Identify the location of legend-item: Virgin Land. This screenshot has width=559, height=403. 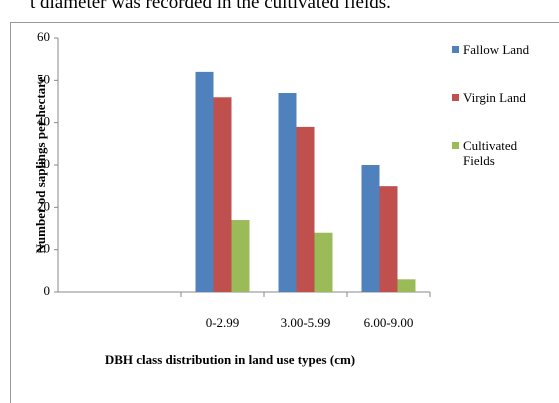
(502, 97).